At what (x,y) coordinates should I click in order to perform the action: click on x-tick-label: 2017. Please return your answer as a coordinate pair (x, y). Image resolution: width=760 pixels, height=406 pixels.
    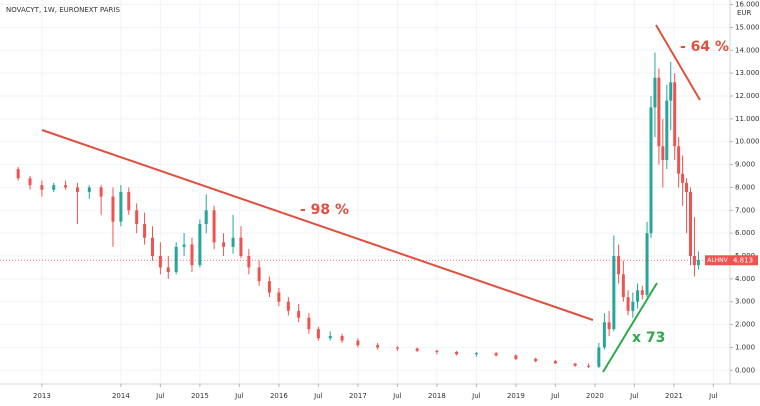
    Looking at the image, I should click on (358, 396).